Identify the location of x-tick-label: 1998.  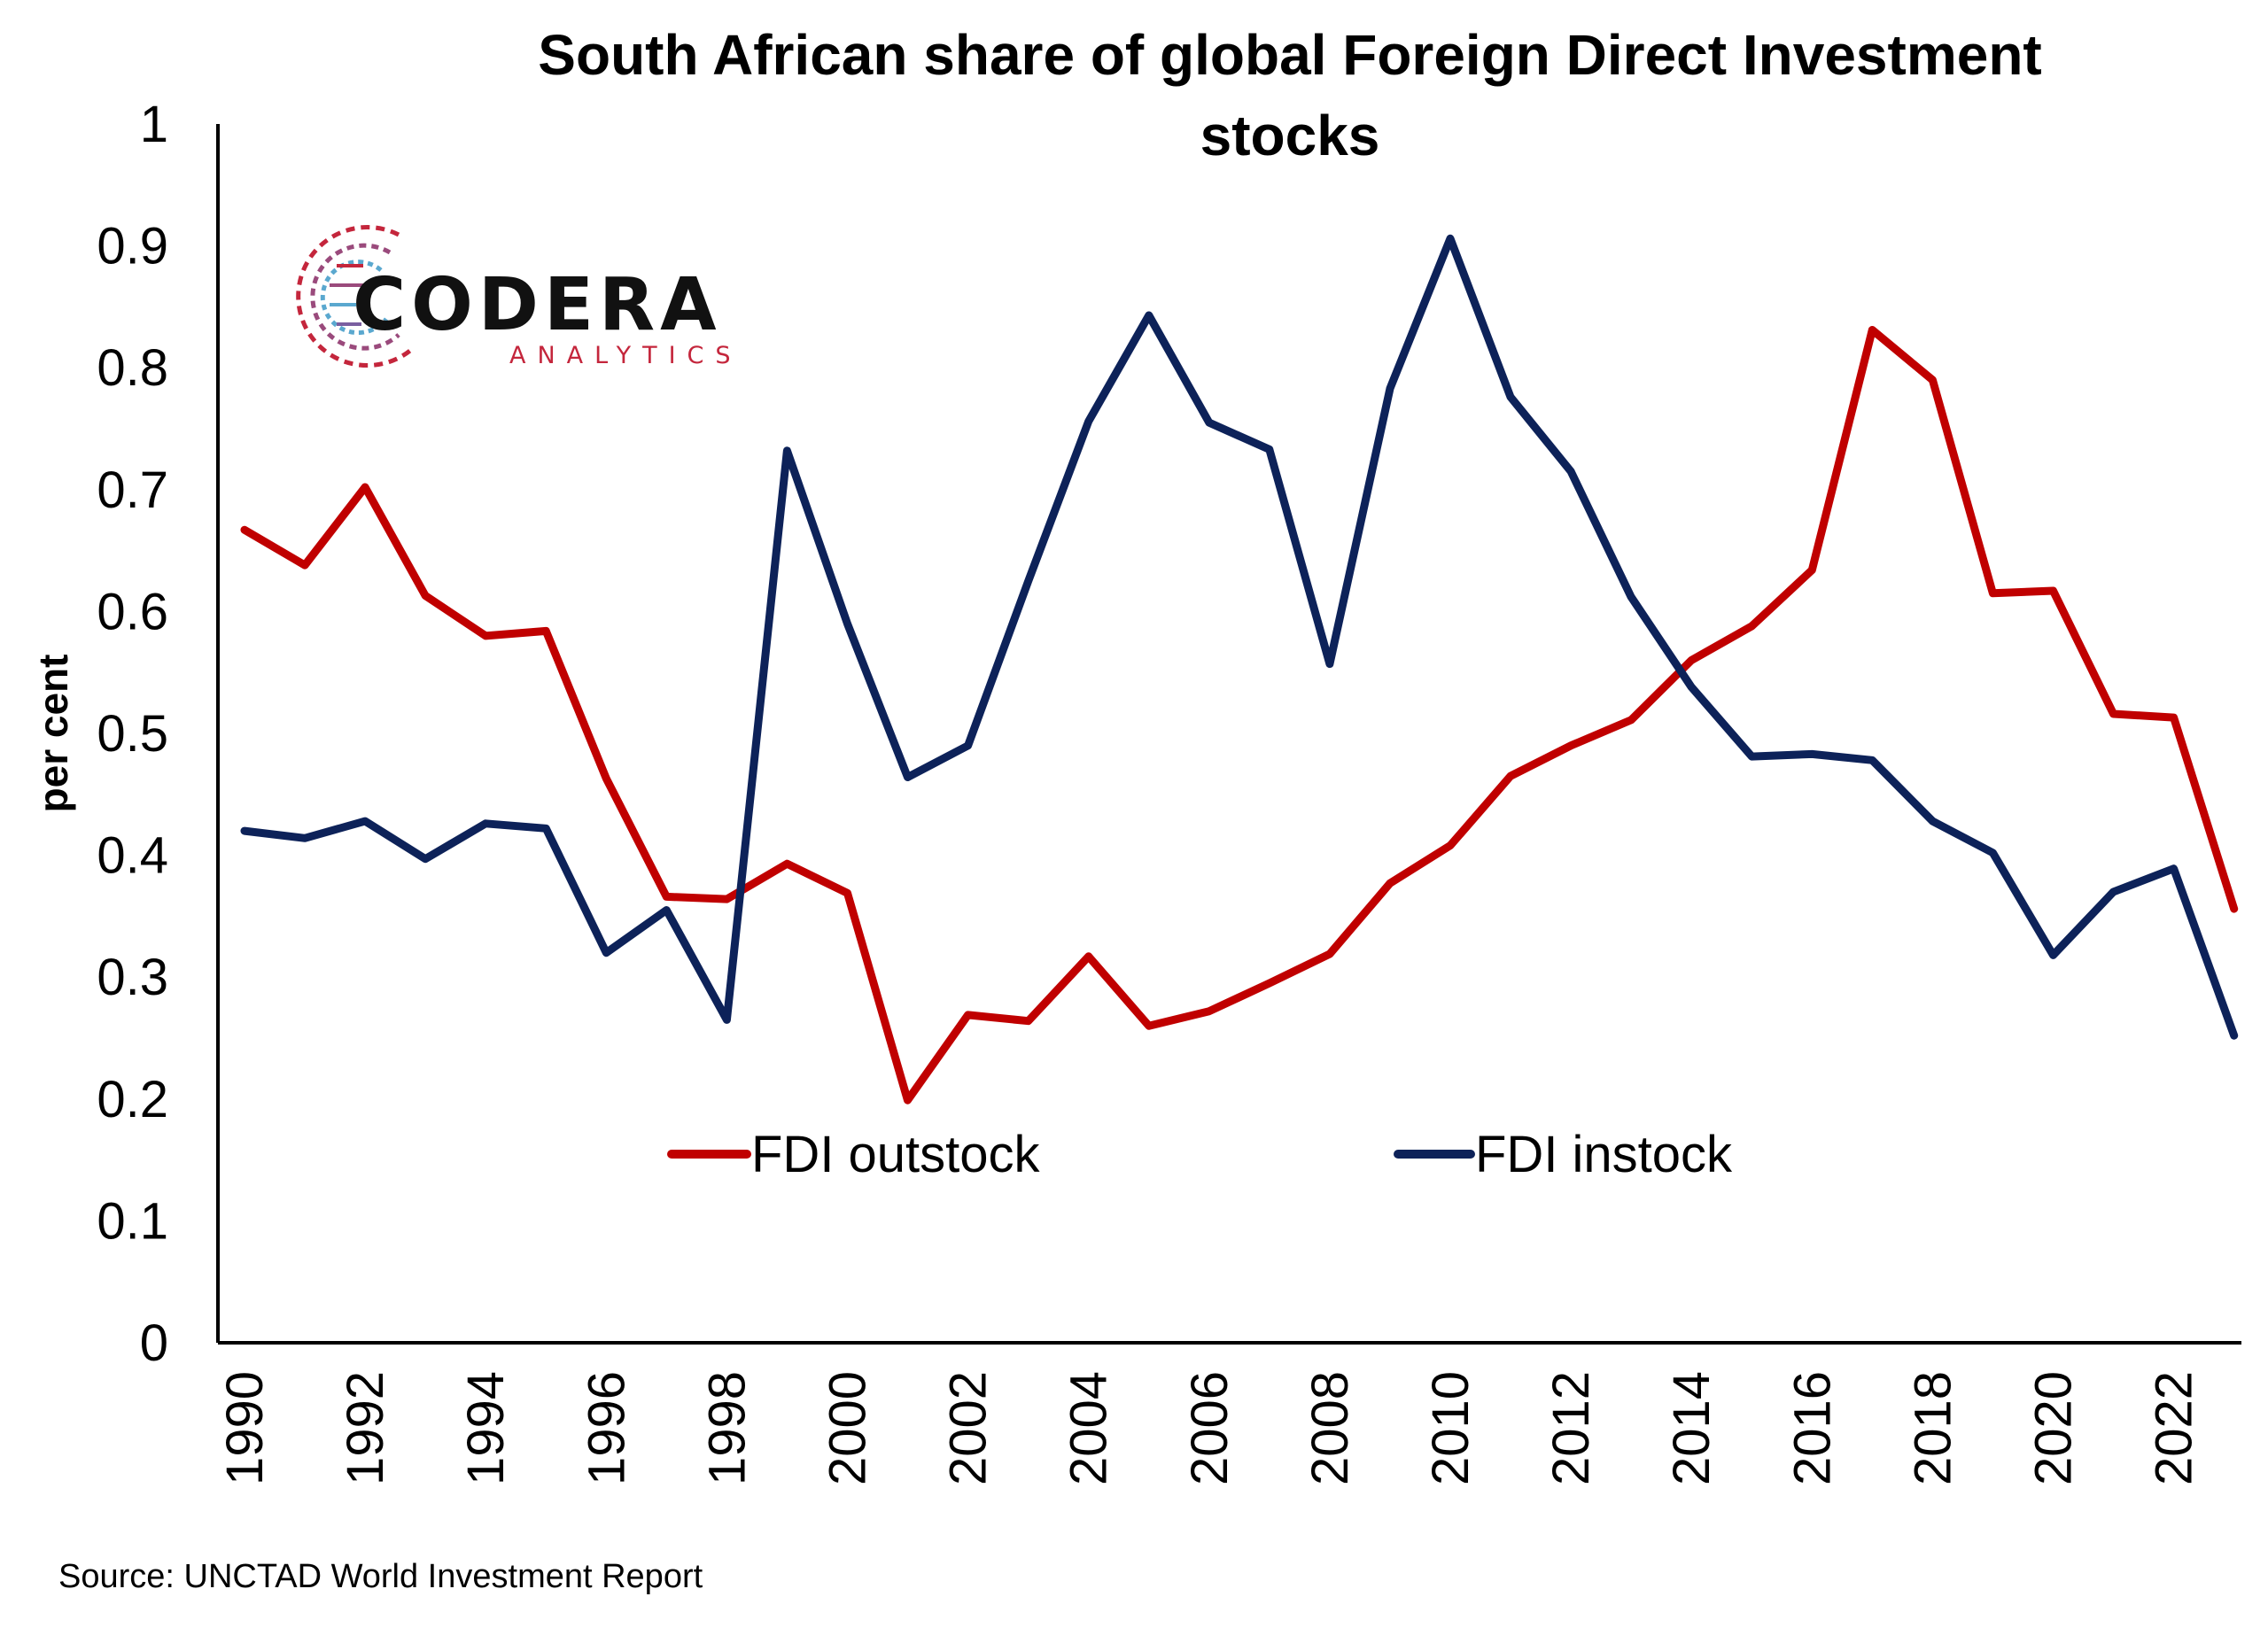
(727, 1428).